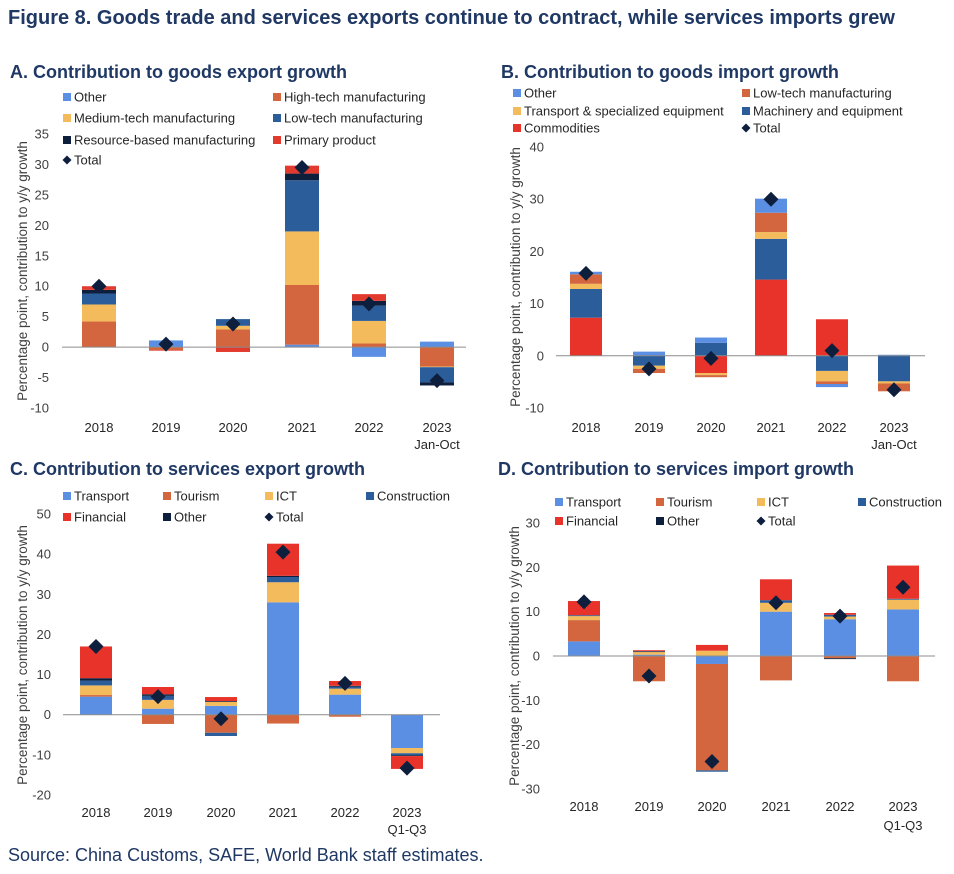 This screenshot has width=954, height=874. What do you see at coordinates (894, 368) in the screenshot?
I see `bar-b-machinery-and-equipment-2023` at bounding box center [894, 368].